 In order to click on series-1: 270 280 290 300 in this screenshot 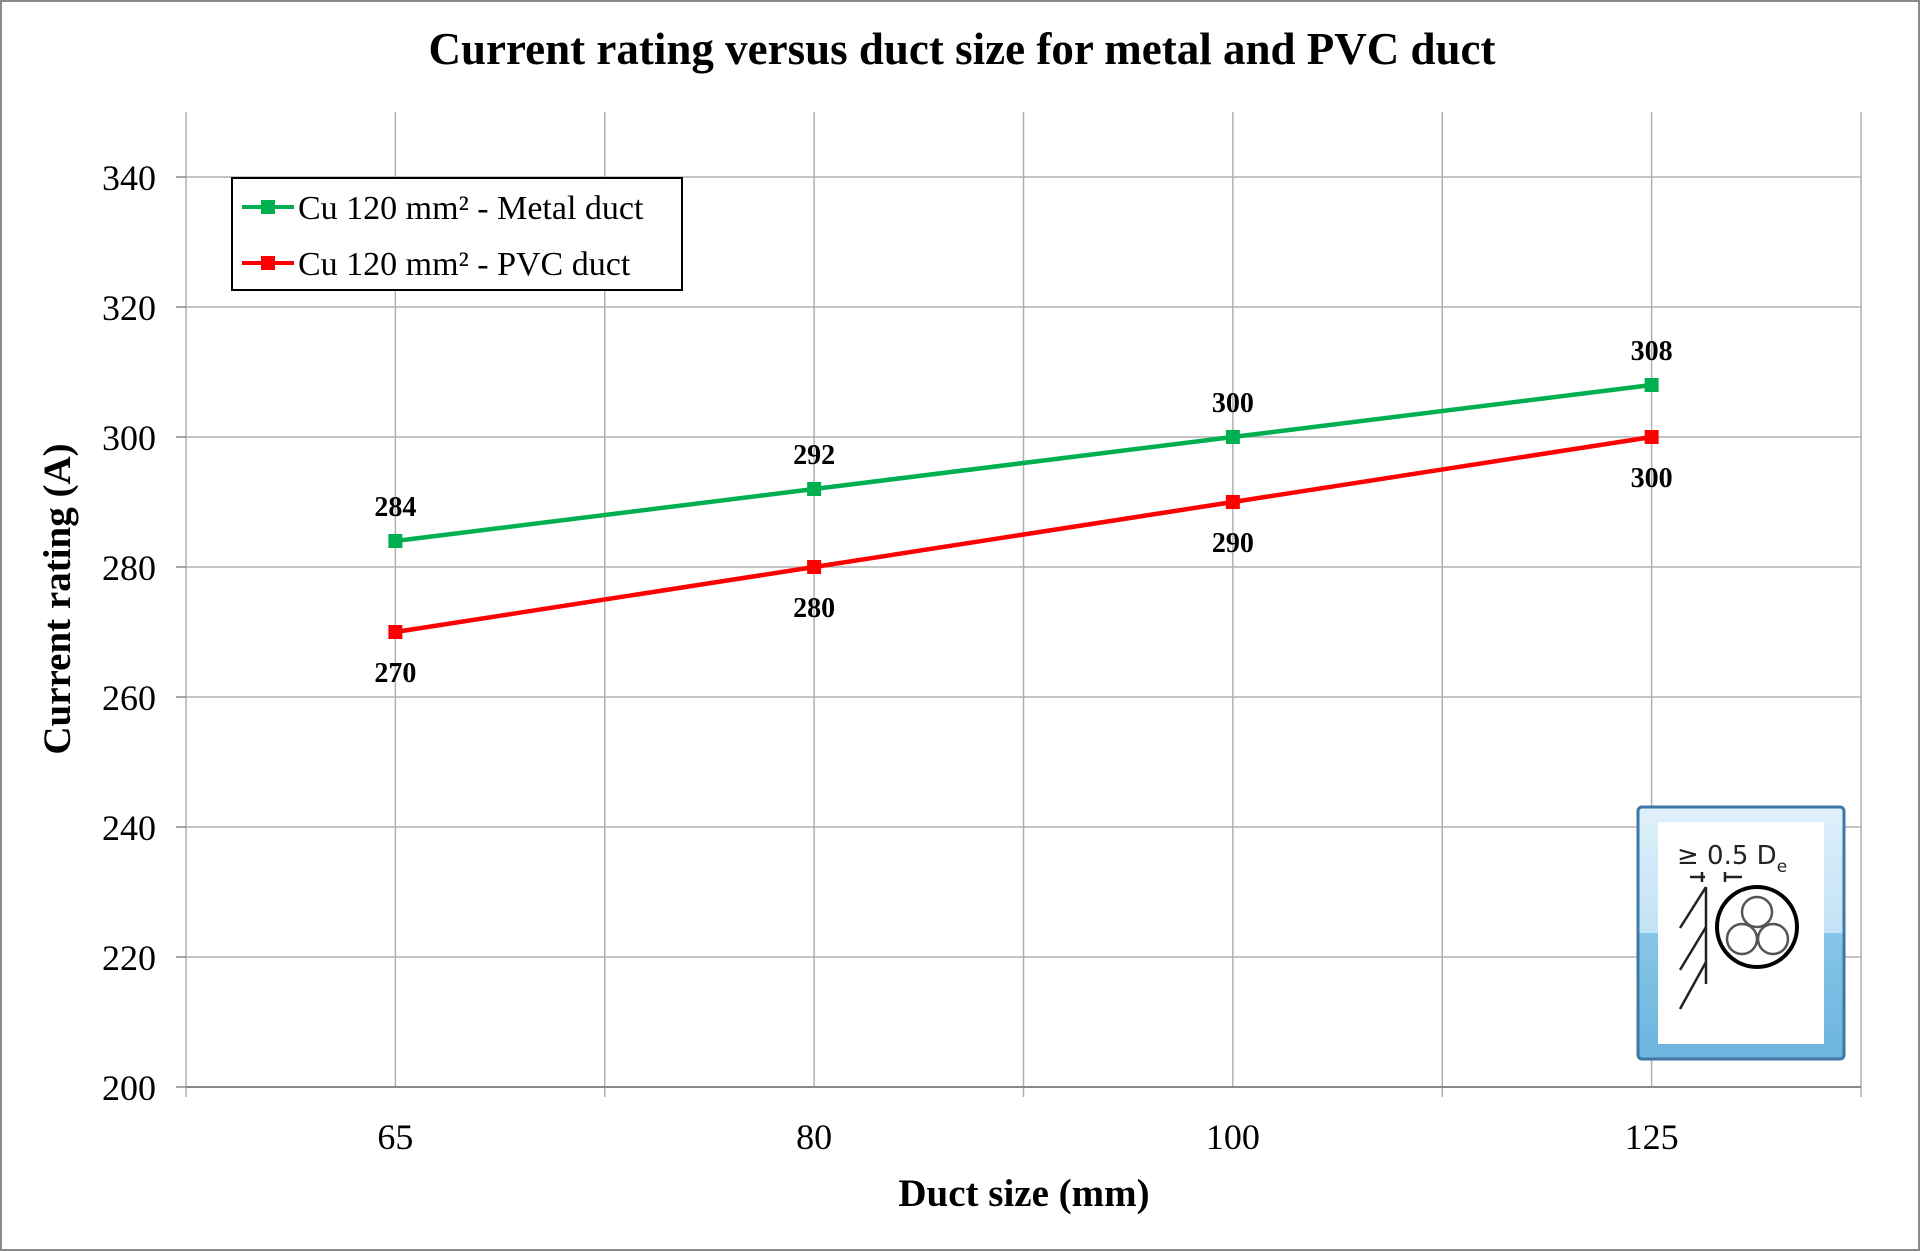, I will do `click(1023, 559)`.